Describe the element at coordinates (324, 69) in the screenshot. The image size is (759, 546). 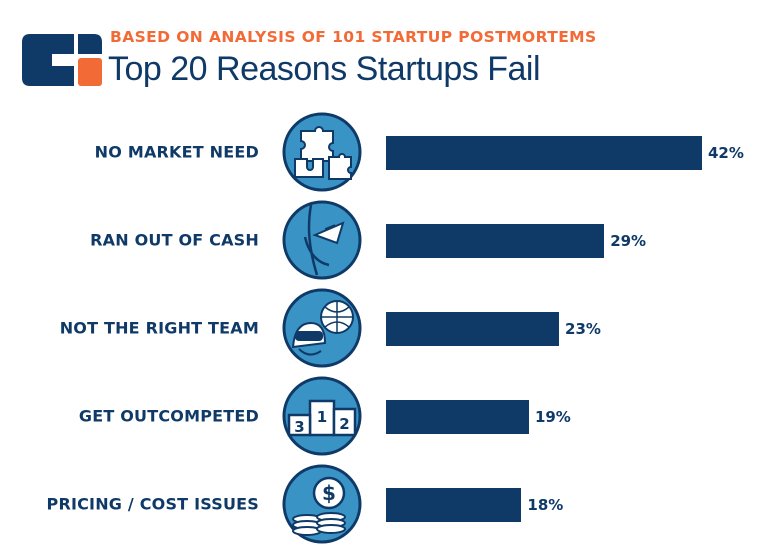
I see `chart-title: Top 20 Reasons Startups Fail` at that location.